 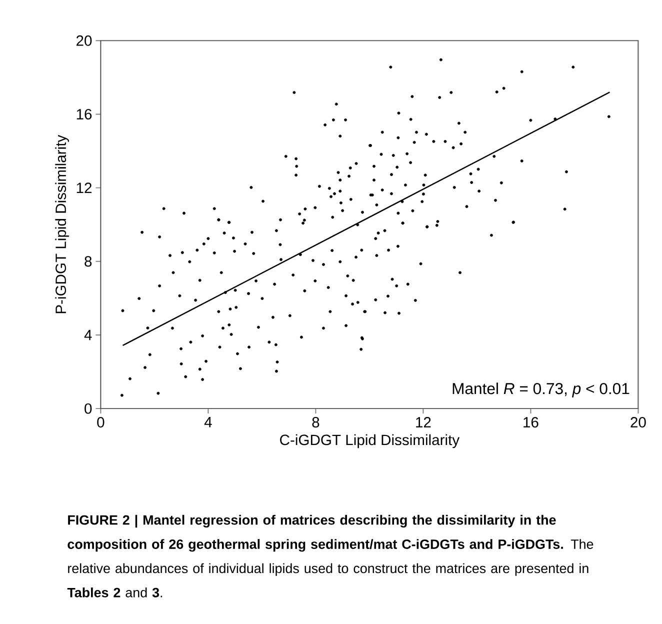 I want to click on y-tick-label: 12, so click(x=84, y=188).